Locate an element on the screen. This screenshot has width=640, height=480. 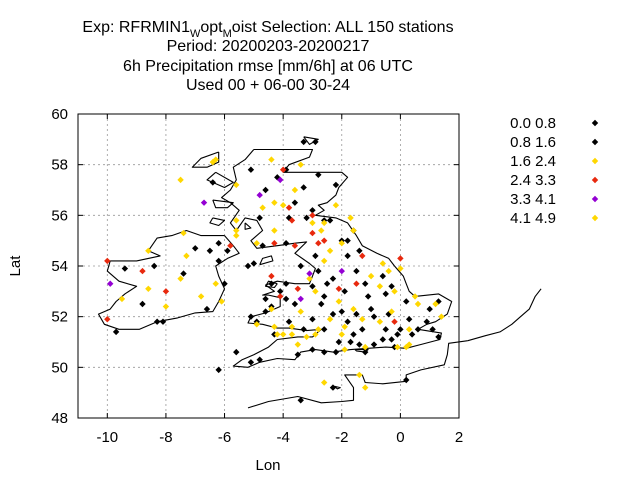
legend-label: 0.8 1.6 is located at coordinates (533, 142).